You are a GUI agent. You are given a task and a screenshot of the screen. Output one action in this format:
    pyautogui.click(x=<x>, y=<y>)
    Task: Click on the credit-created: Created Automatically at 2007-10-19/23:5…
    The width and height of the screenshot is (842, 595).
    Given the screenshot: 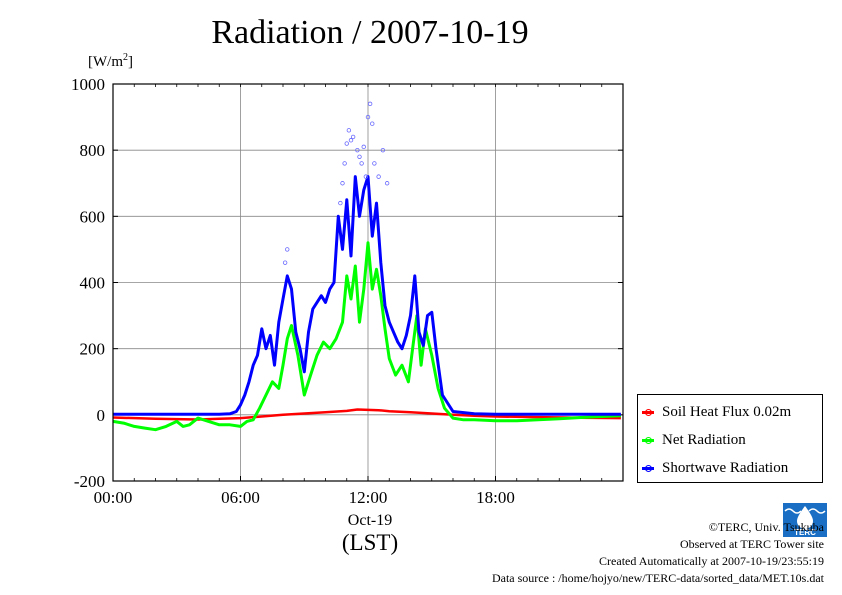 What is the action you would take?
    pyautogui.click(x=711, y=561)
    